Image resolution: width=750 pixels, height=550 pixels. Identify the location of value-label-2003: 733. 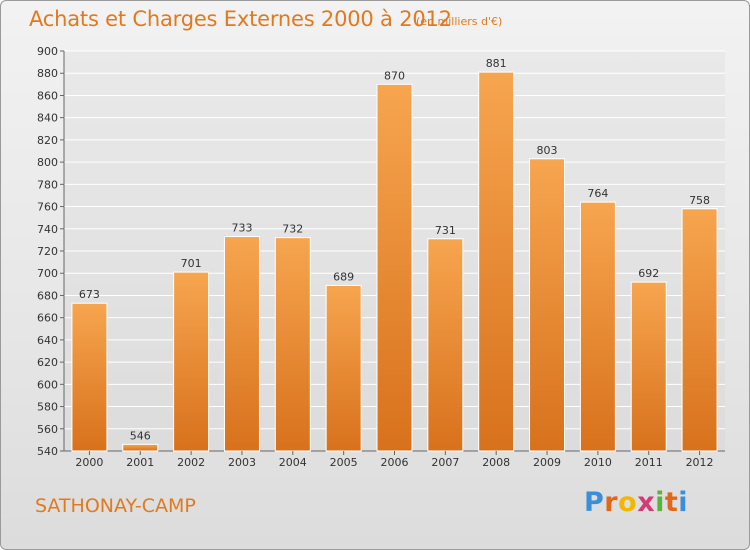
(241, 228).